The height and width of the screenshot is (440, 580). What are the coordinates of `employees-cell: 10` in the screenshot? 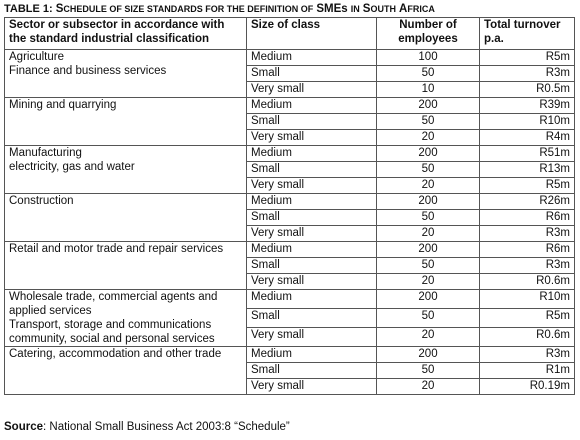 It's located at (428, 89).